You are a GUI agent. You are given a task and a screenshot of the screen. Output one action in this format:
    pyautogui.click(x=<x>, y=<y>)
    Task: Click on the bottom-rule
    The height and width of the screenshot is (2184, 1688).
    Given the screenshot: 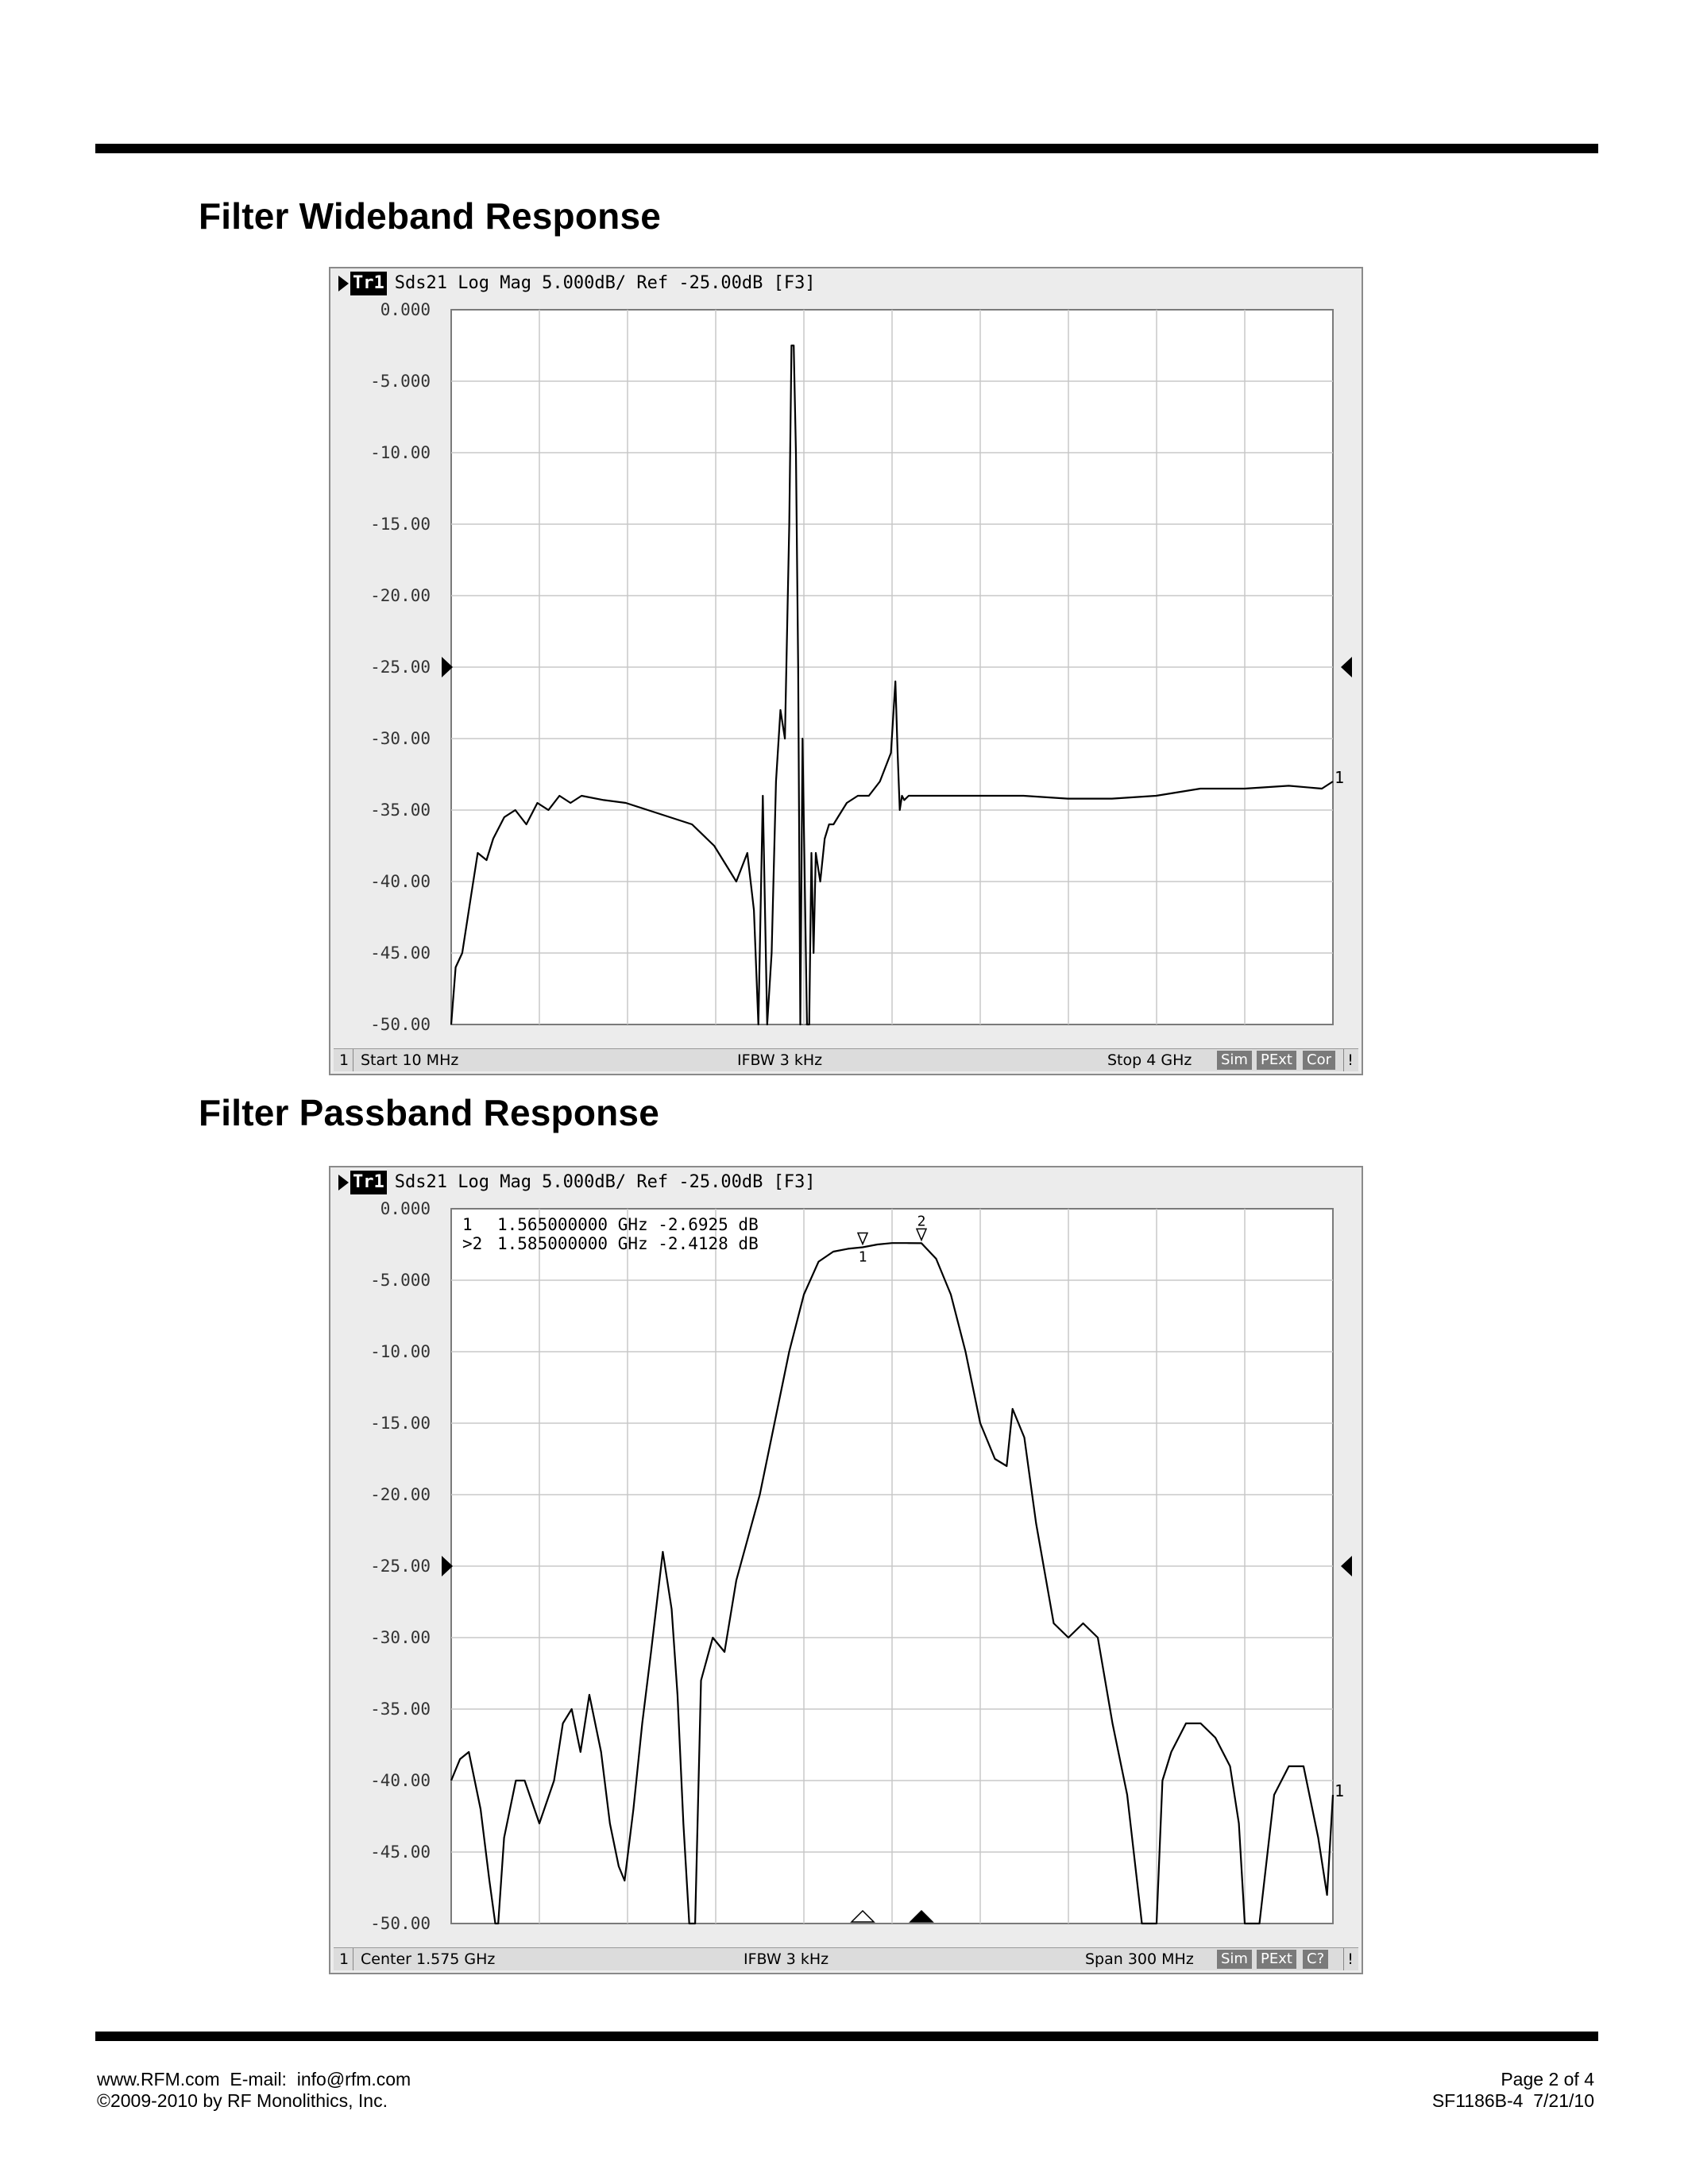 What is the action you would take?
    pyautogui.click(x=846, y=2037)
    